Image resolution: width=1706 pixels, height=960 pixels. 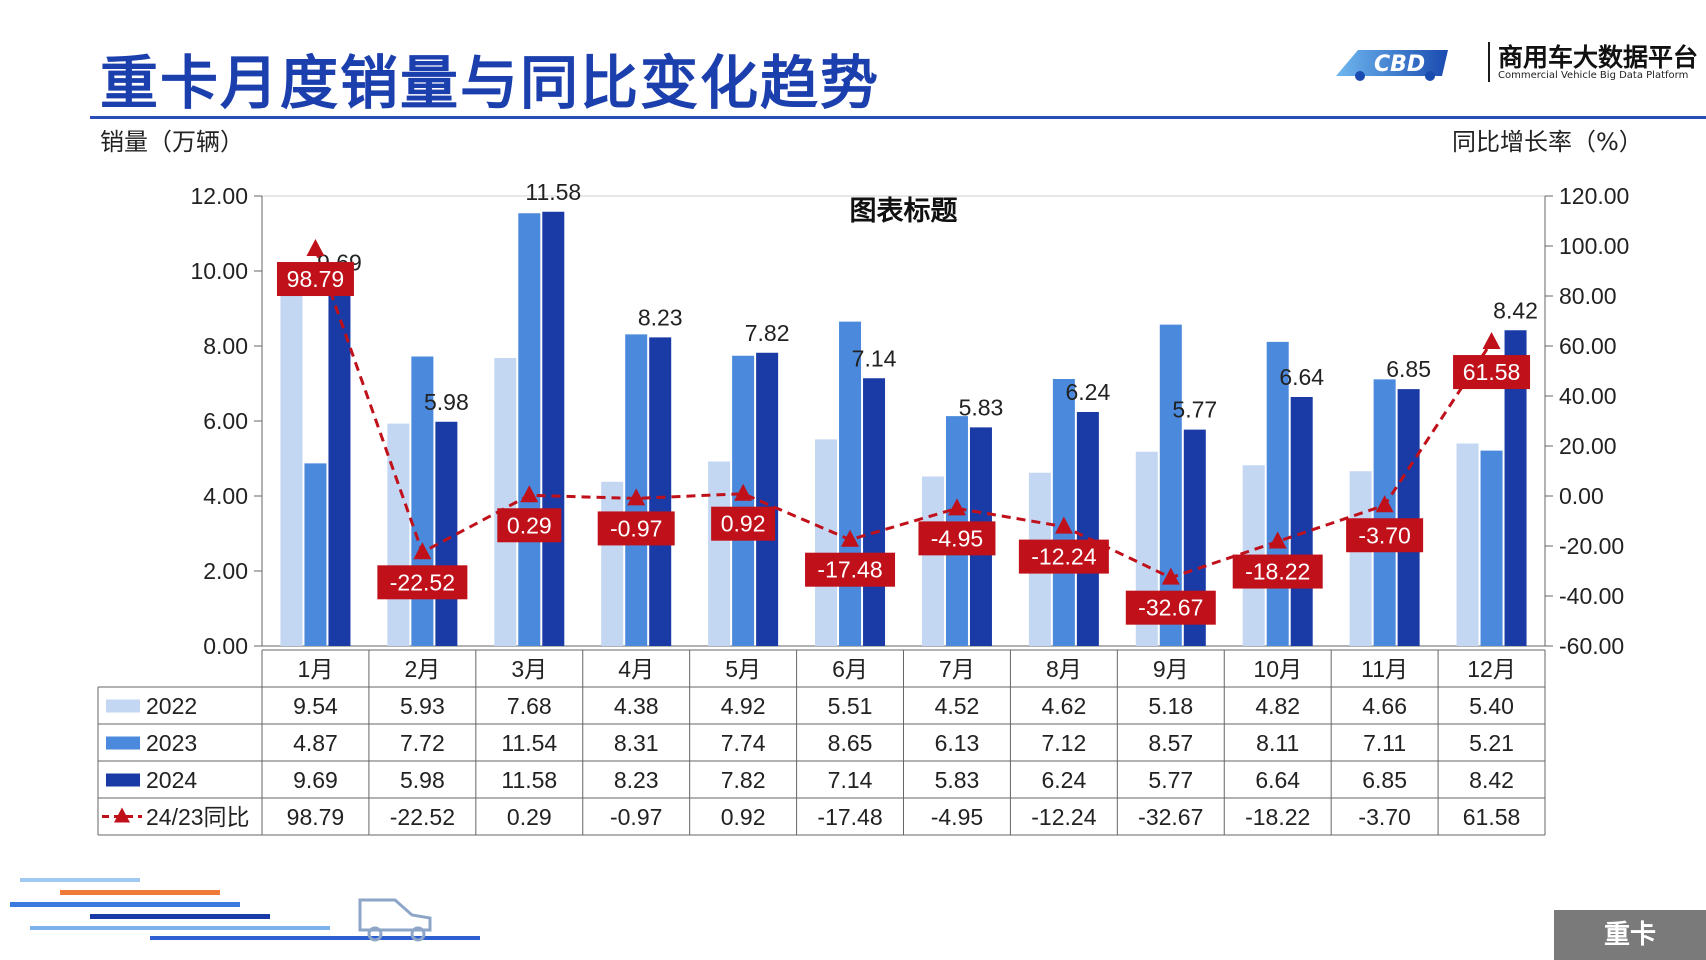 I want to click on table-cell: 5.18, so click(x=1170, y=706).